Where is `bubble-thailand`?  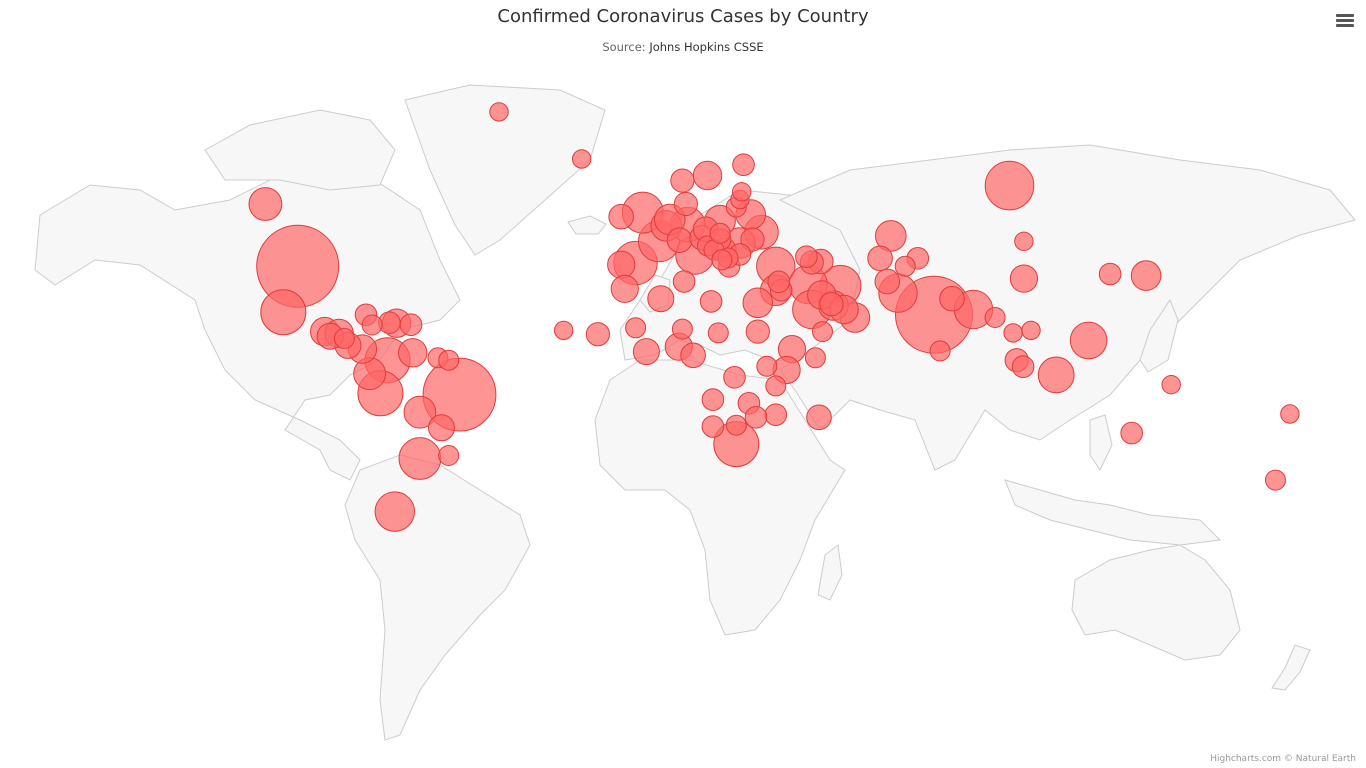
bubble-thailand is located at coordinates (1013, 333).